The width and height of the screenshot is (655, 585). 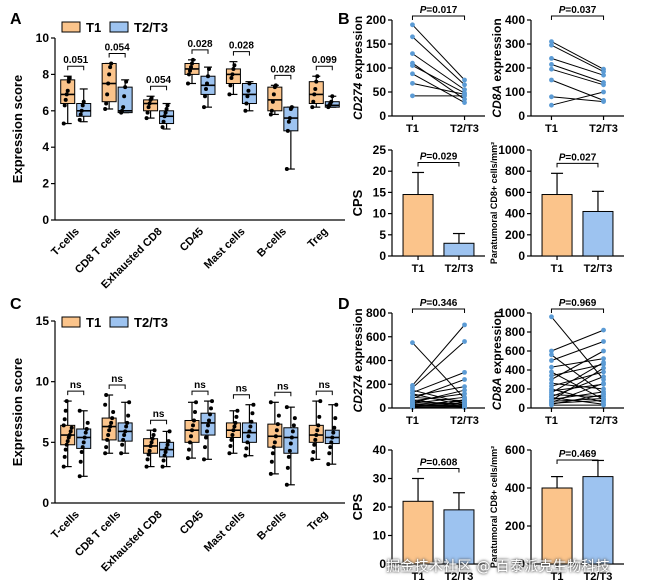 I want to click on panel-d1-point-t23, so click(x=464, y=400).